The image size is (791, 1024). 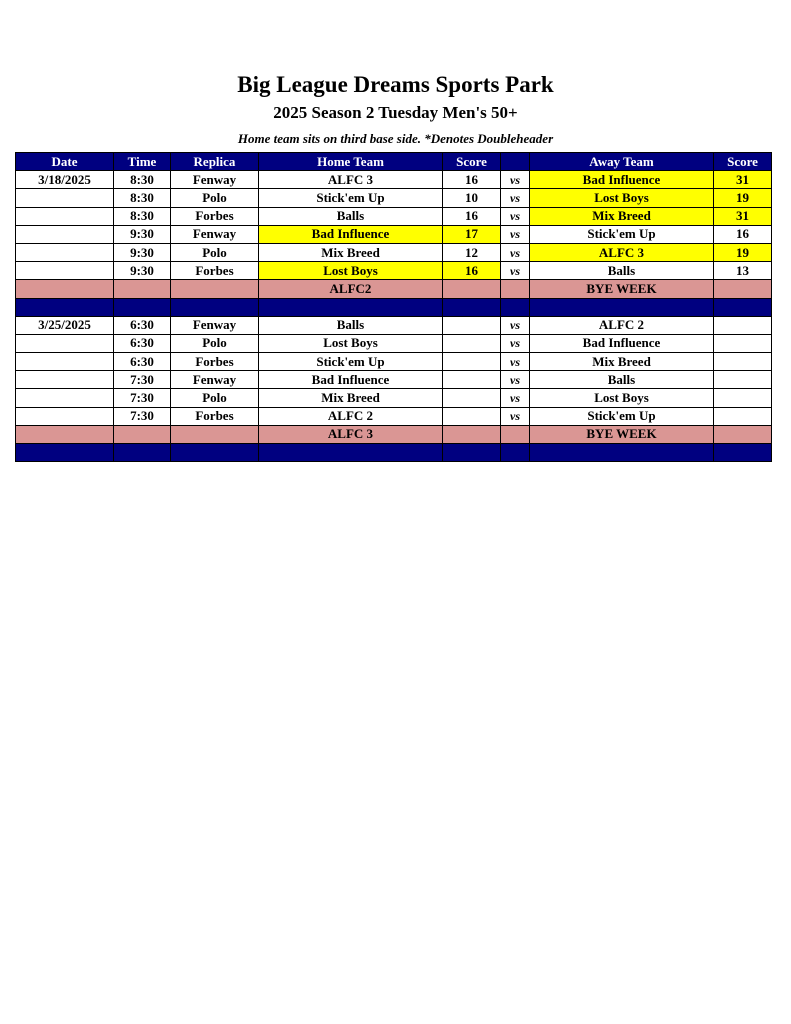 I want to click on header-date: Date, so click(x=64, y=161).